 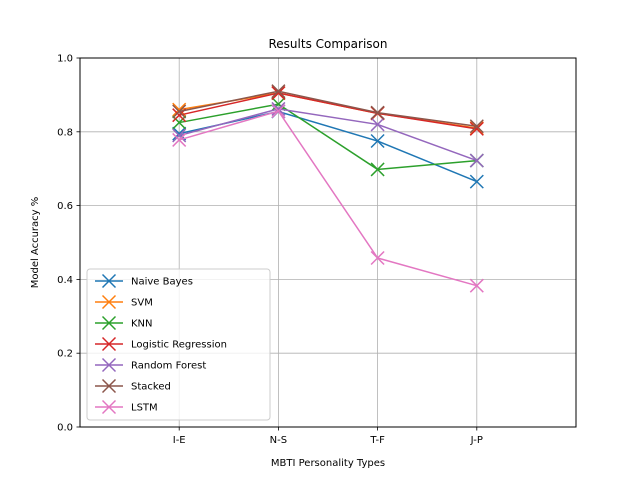 I want to click on x-tick-label: N-S, so click(x=278, y=440).